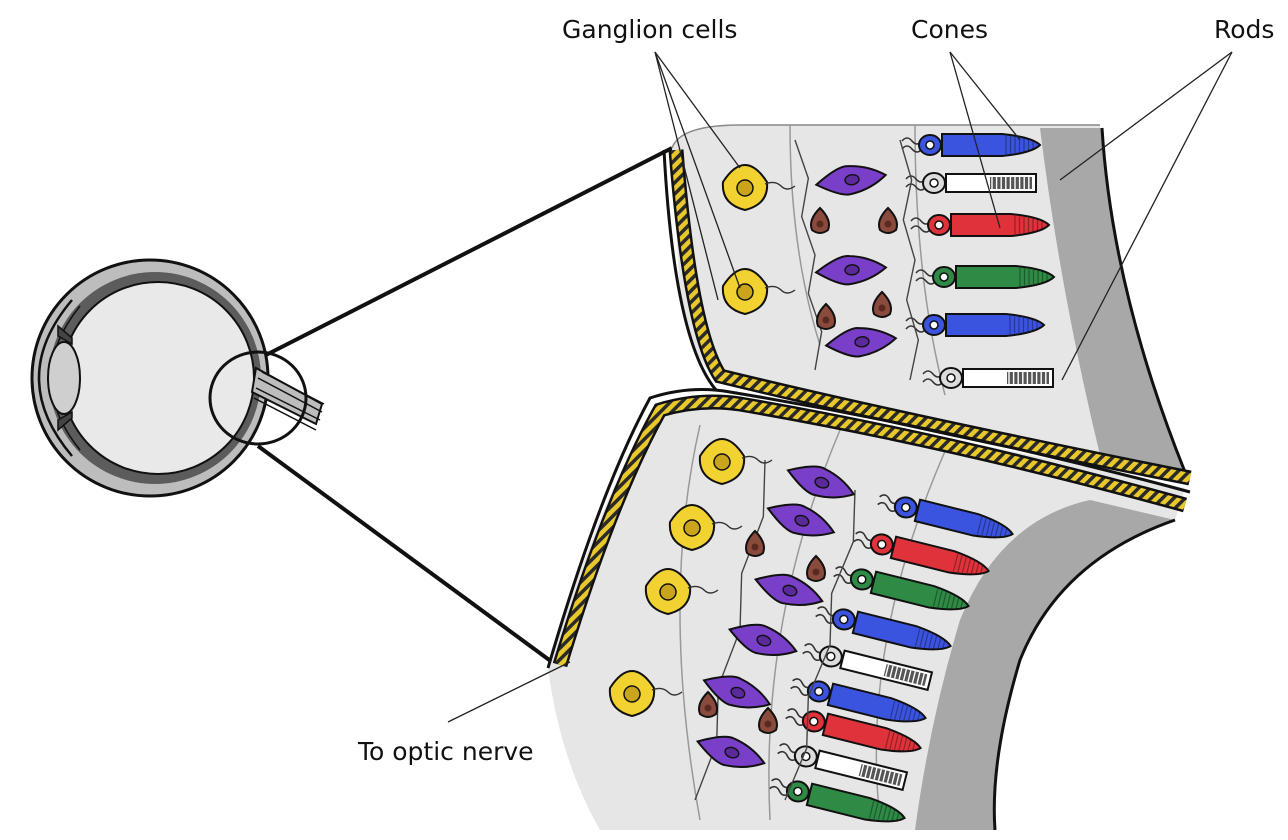 This screenshot has height=840, width=1288. I want to click on magnification-circle, so click(258, 398).